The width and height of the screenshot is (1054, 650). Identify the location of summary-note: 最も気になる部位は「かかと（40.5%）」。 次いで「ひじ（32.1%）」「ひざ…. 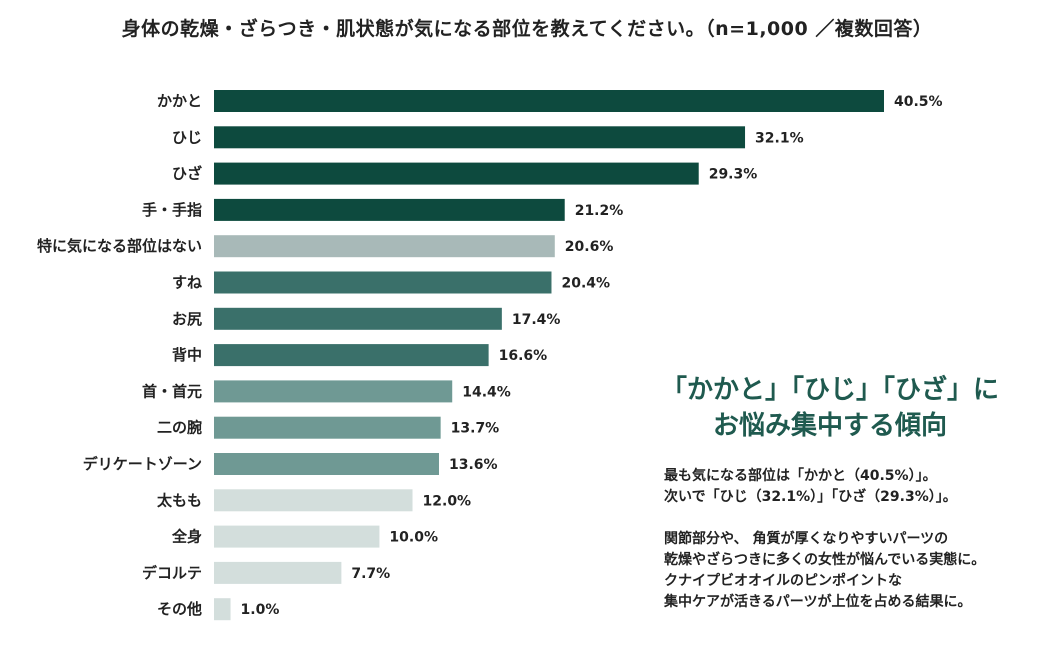
(854, 550).